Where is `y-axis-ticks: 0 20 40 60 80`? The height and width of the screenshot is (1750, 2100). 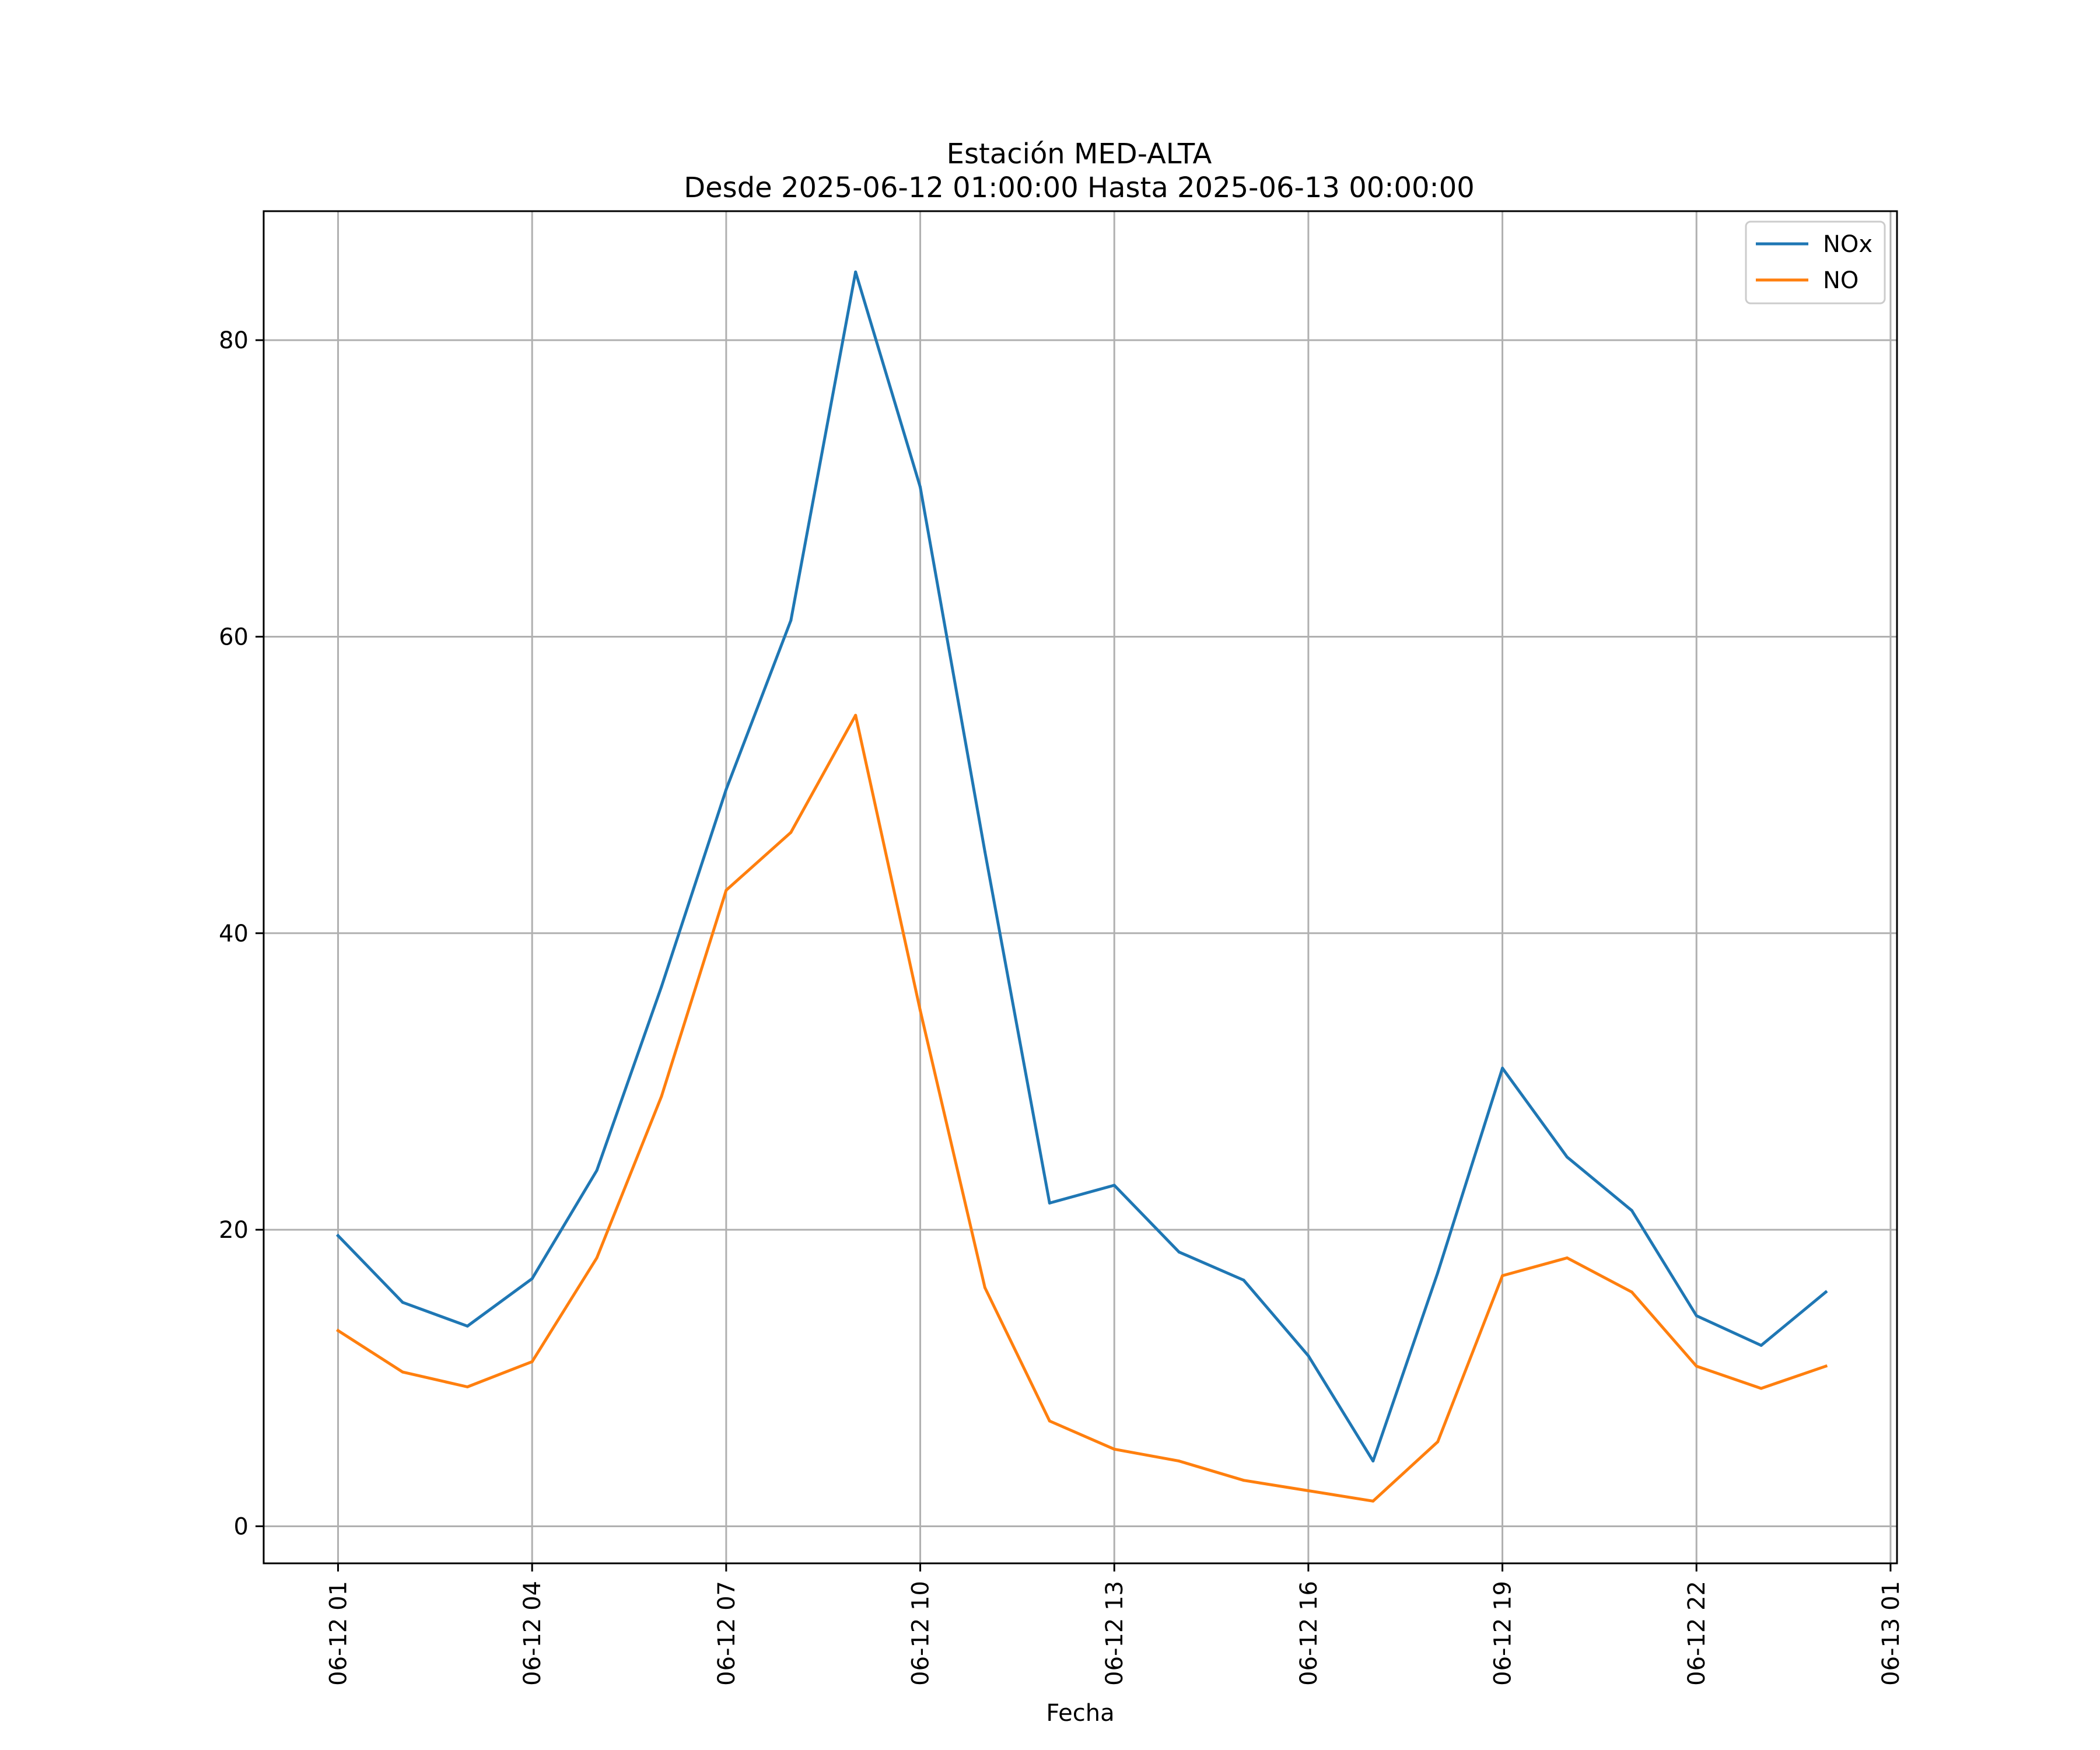
y-axis-ticks: 0 20 40 60 80 is located at coordinates (242, 933).